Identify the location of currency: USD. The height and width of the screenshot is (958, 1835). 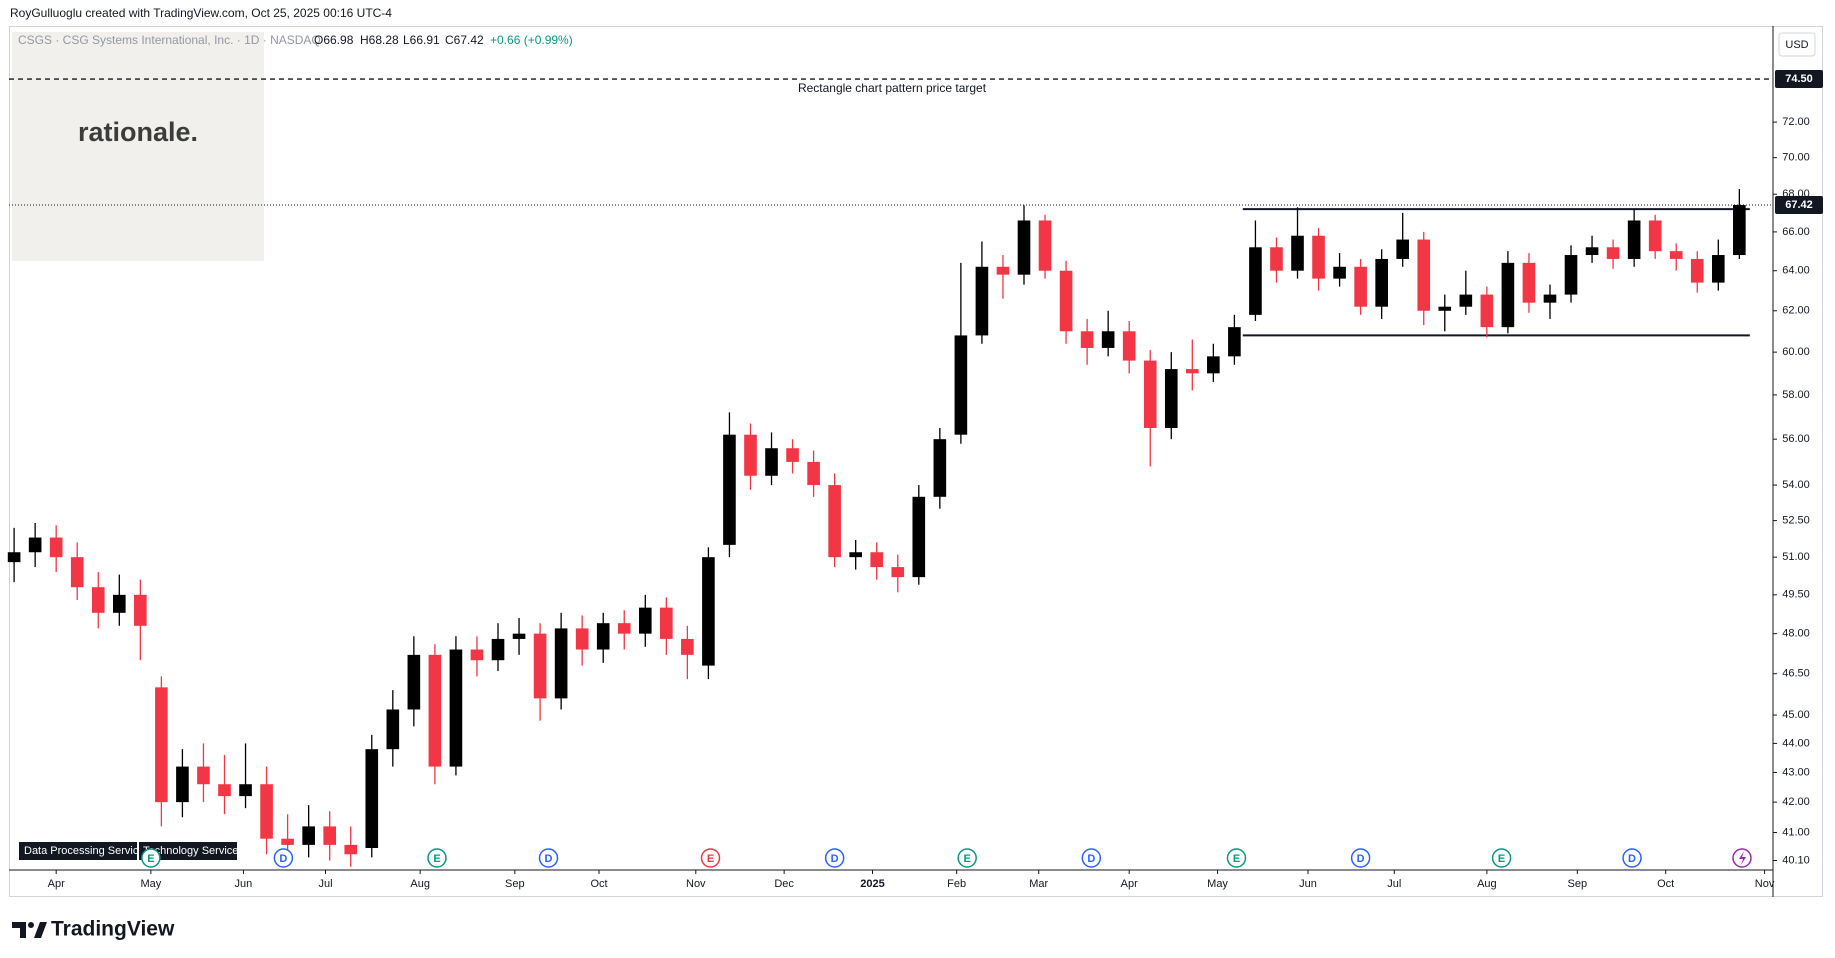
(1796, 45).